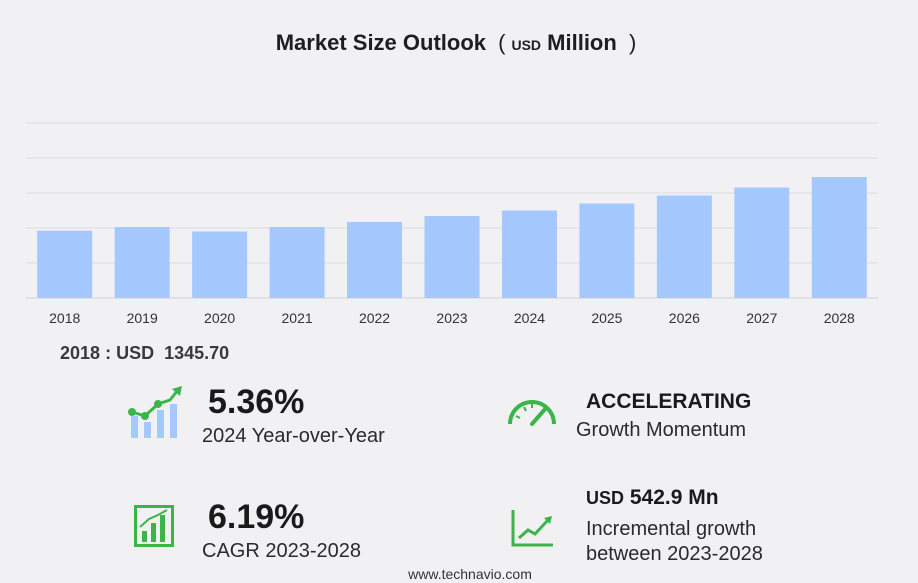 The height and width of the screenshot is (583, 918). Describe the element at coordinates (674, 554) in the screenshot. I see `incremental-label-line2: between 2023-2028` at that location.